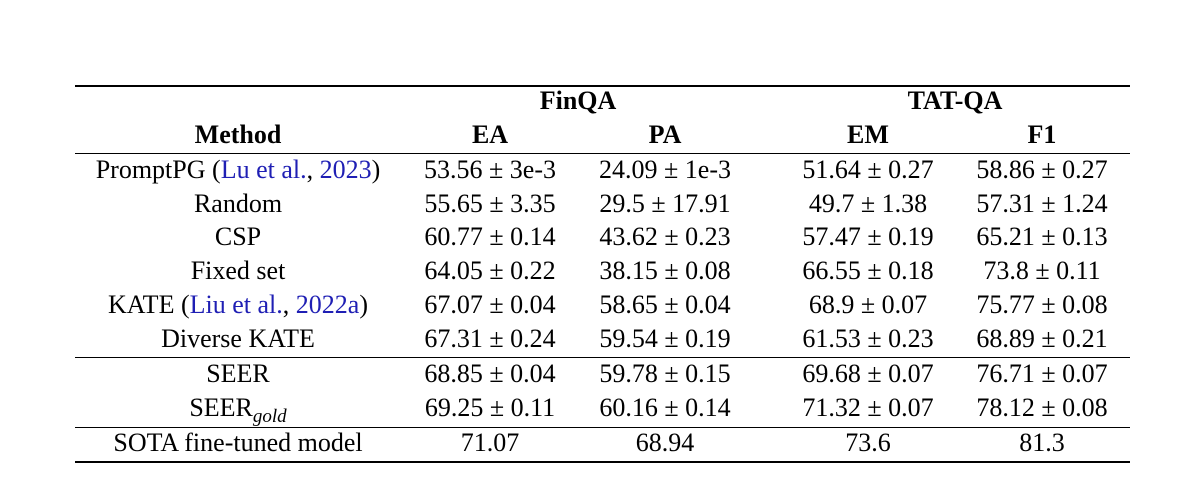 This screenshot has width=1203, height=483. I want to click on table-cell-ea: 67.31 ± 0.24, so click(490, 338).